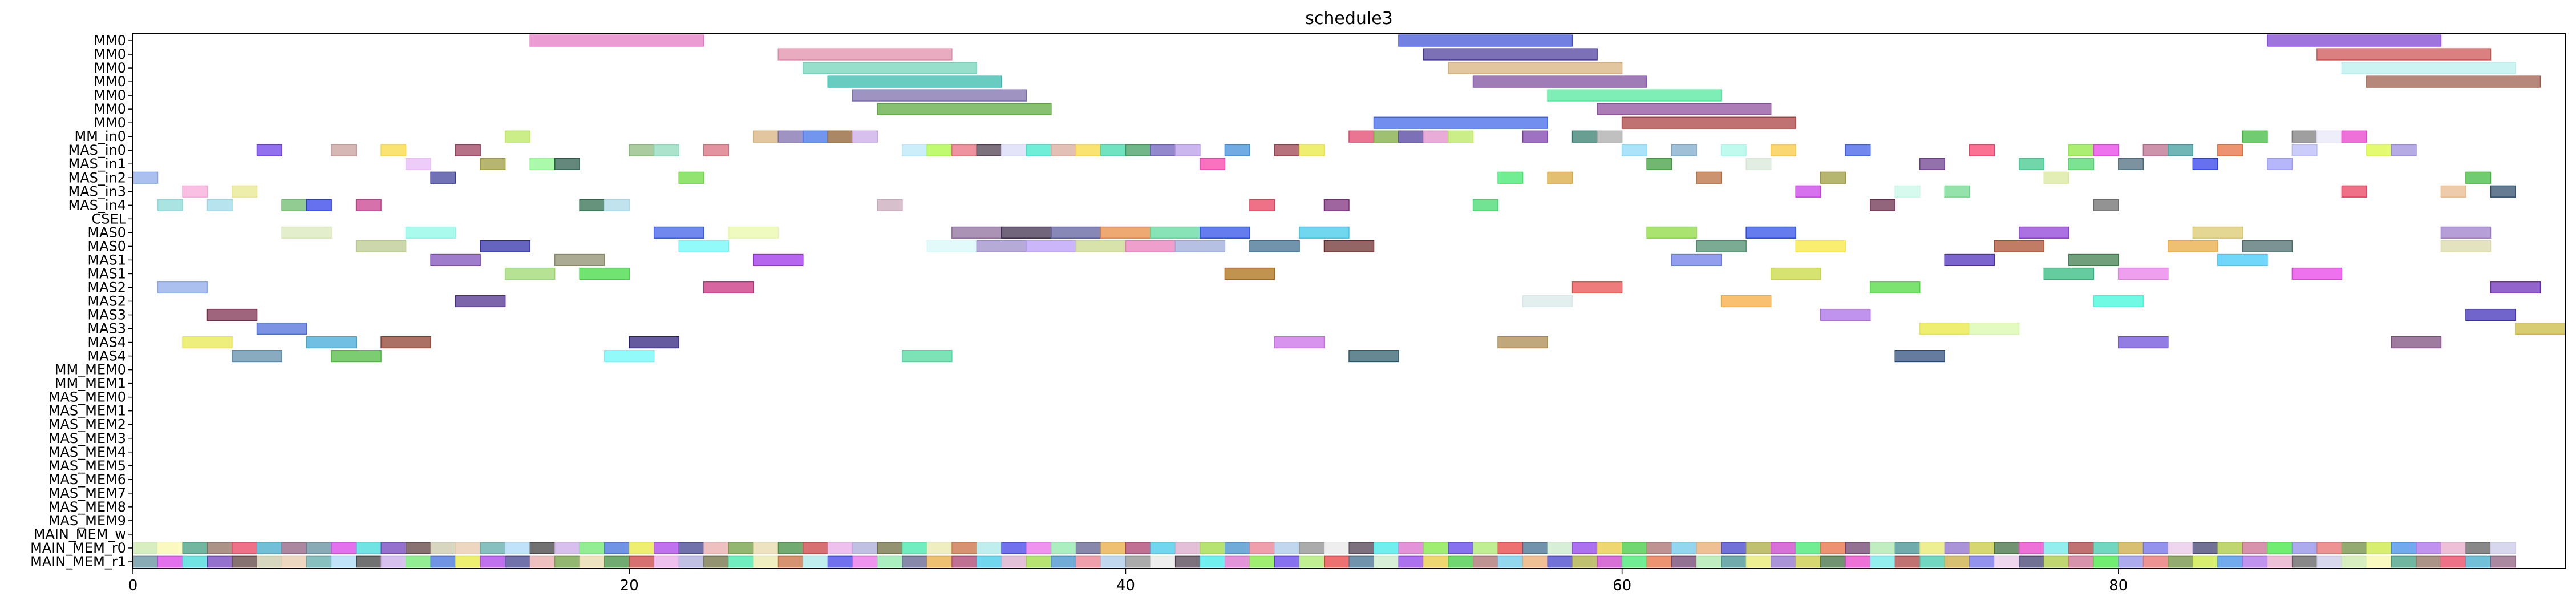 The height and width of the screenshot is (604, 2576). I want to click on y-tick-label: MAS_MEM7, so click(87, 493).